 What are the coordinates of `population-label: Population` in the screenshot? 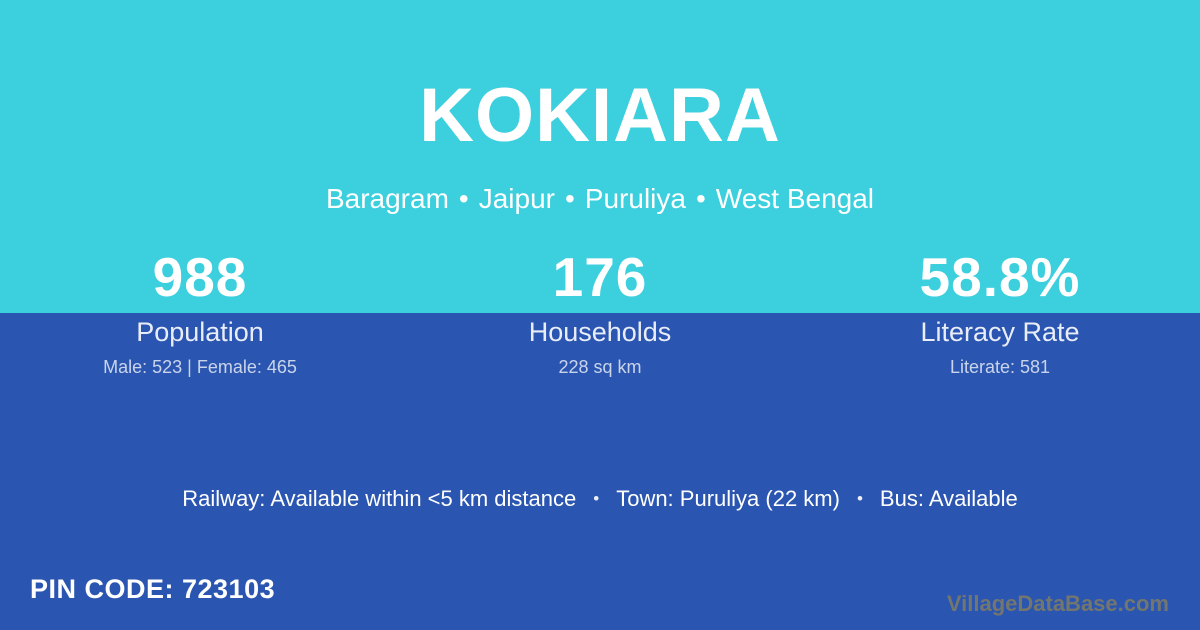 It's located at (200, 332).